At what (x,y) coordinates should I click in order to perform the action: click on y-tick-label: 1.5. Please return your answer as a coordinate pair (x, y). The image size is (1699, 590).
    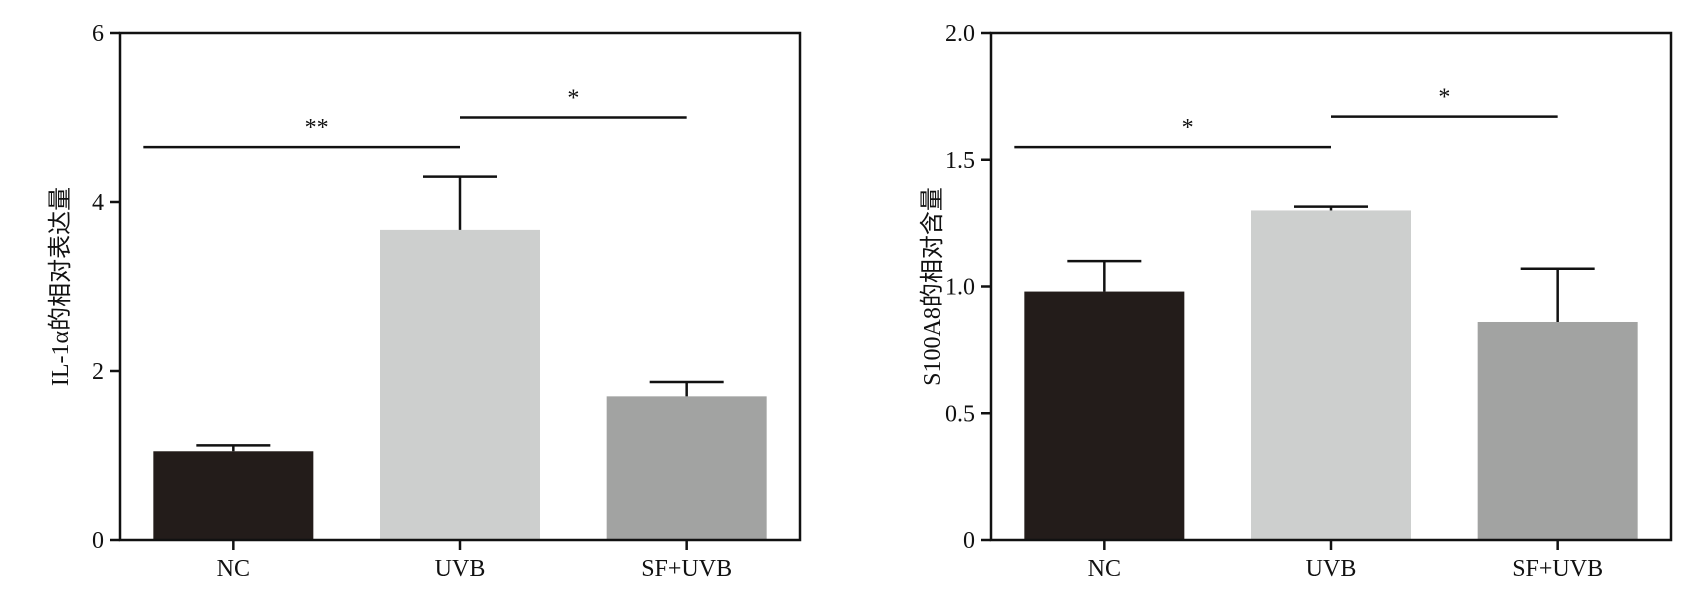
    Looking at the image, I should click on (960, 161).